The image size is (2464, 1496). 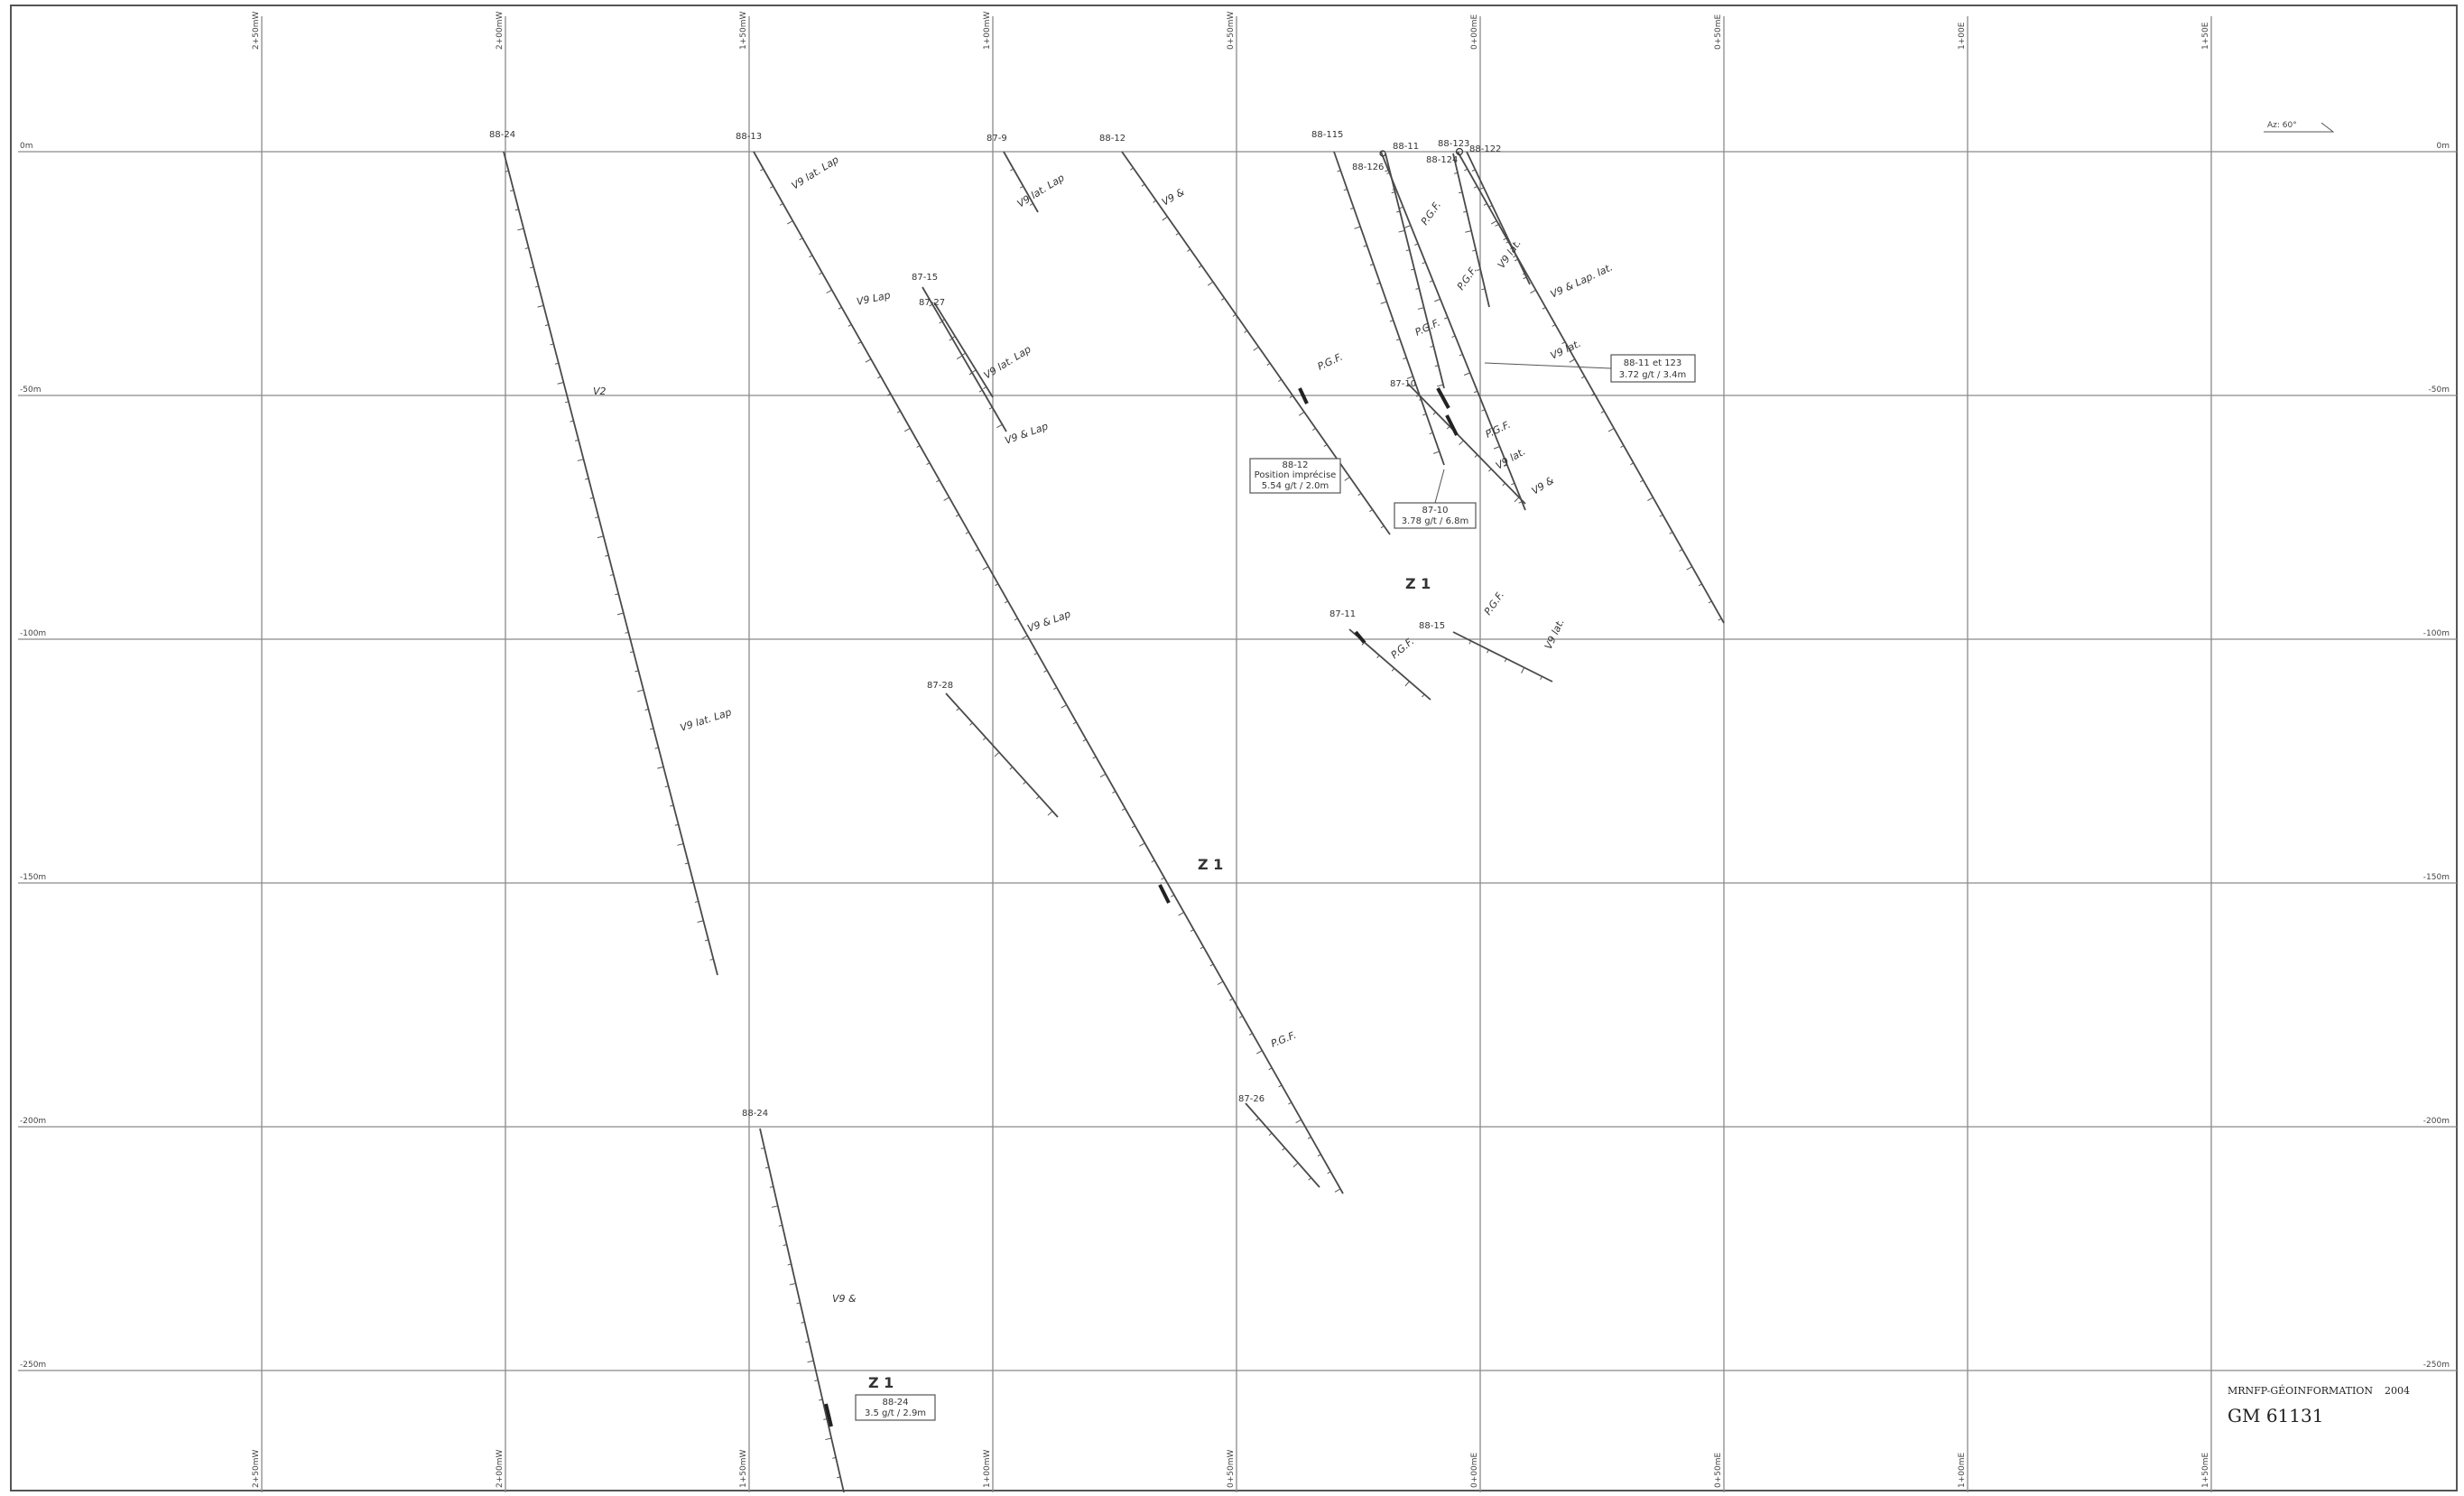 I want to click on depth-label: -50m, so click(x=30, y=390).